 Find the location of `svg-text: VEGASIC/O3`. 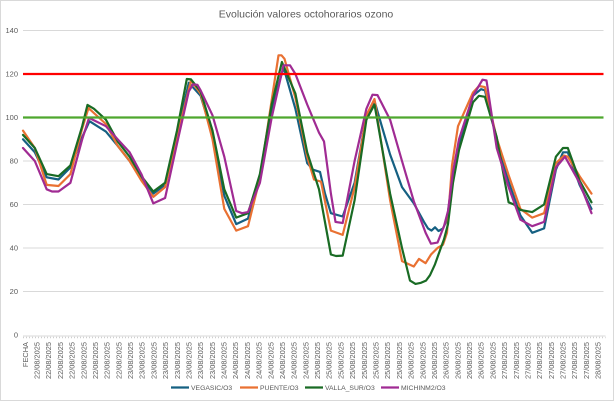

svg-text: VEGASIC/O3 is located at coordinates (211, 388).